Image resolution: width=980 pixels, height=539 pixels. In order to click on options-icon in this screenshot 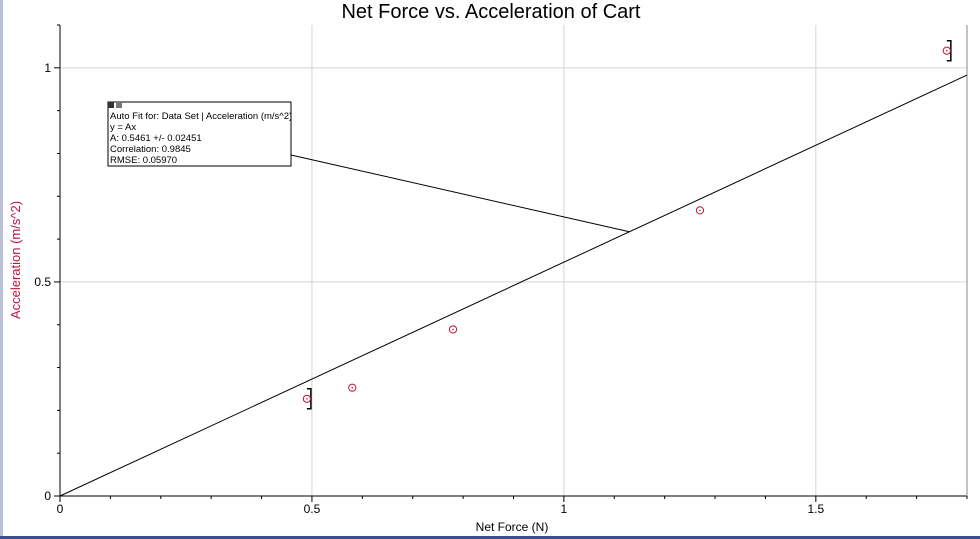, I will do `click(119, 105)`.